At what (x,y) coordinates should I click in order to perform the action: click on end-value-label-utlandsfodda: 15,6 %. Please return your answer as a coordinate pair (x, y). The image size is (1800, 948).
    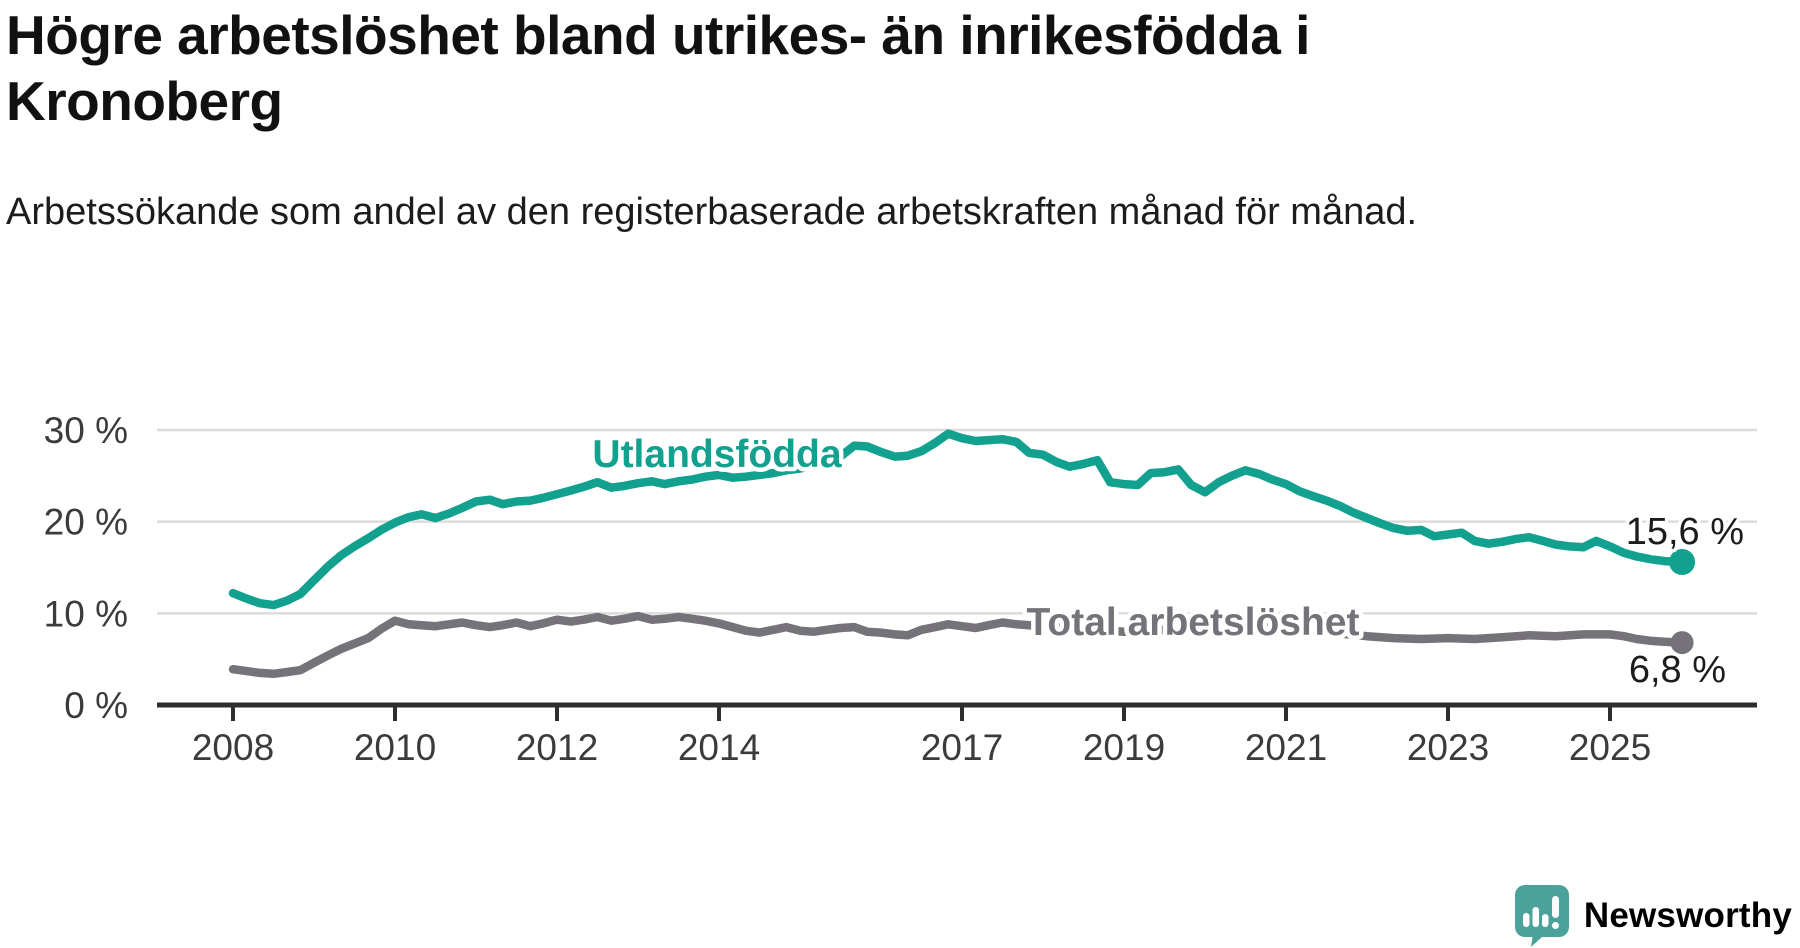
    Looking at the image, I should click on (1685, 532).